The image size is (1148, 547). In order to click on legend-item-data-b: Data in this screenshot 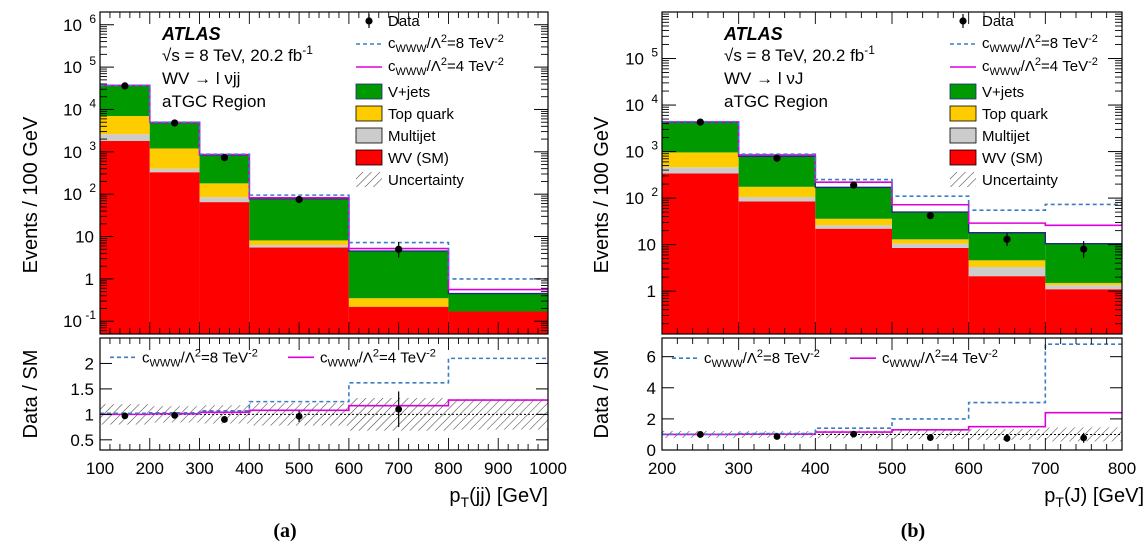, I will do `click(986, 21)`.